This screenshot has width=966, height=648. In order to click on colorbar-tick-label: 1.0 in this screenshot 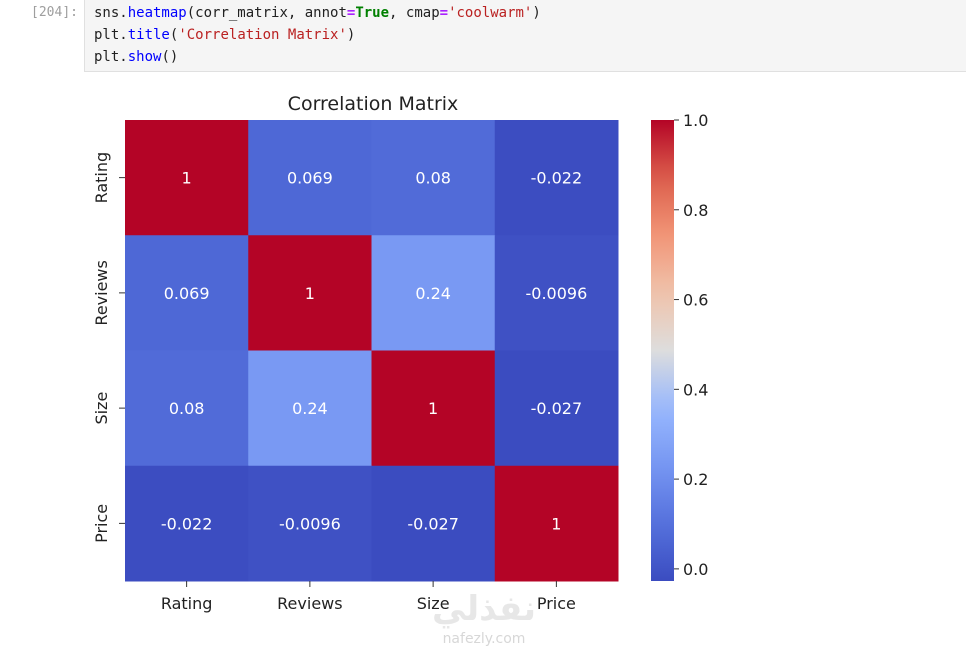, I will do `click(695, 120)`.